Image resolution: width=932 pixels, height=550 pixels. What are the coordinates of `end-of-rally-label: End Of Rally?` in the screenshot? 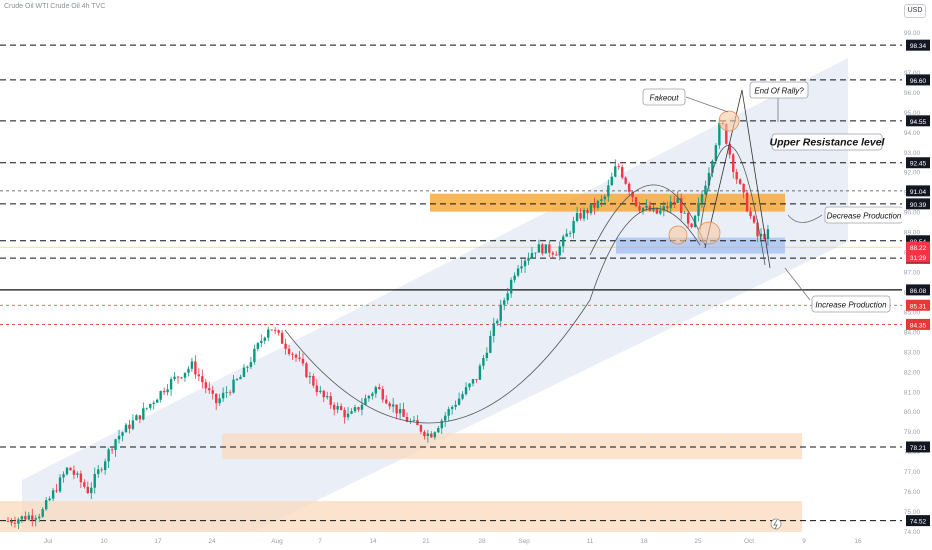 It's located at (779, 91).